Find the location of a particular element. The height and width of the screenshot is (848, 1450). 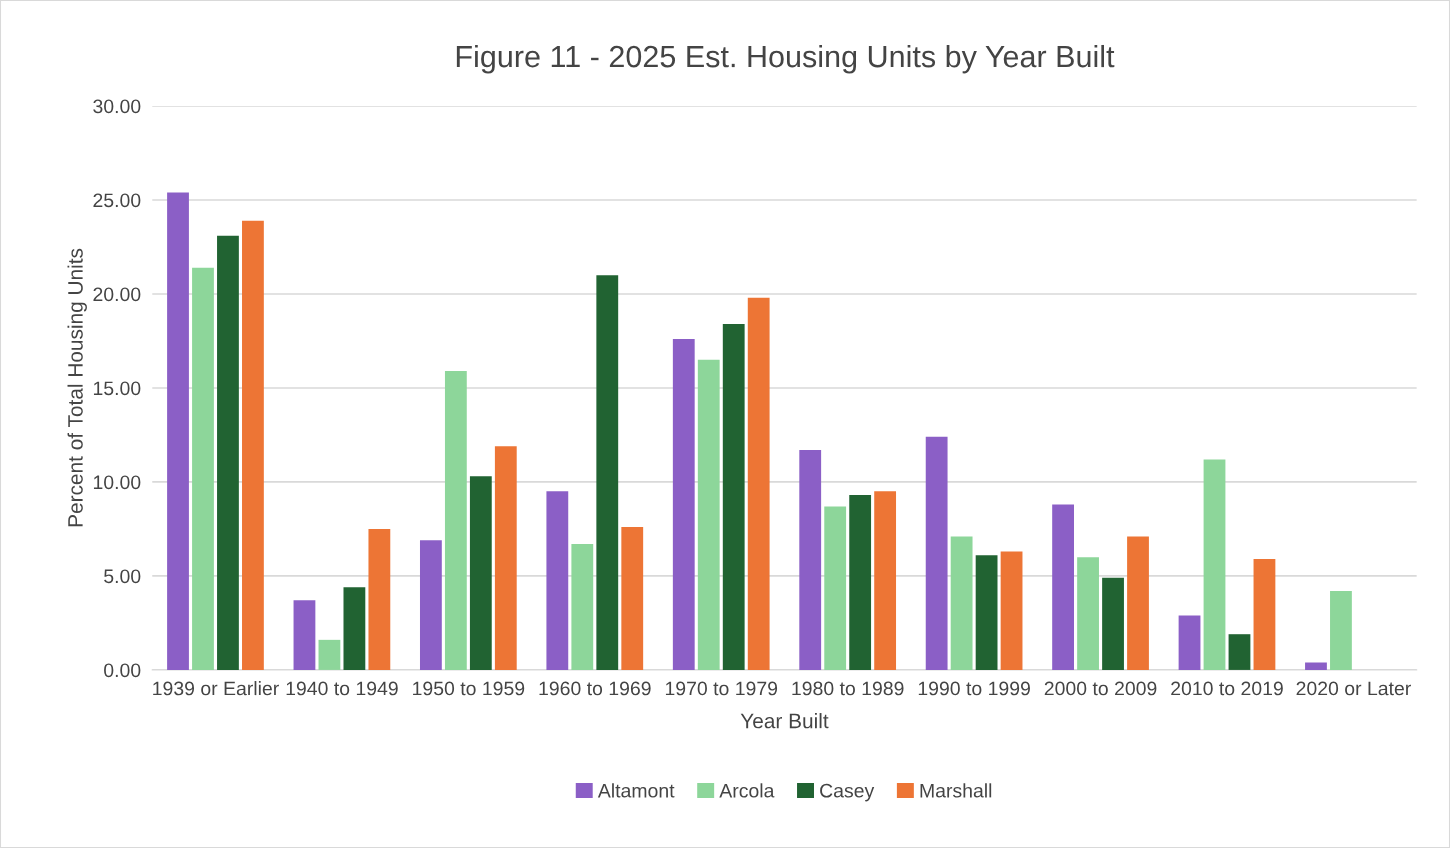

y-tick-label: 25.00 is located at coordinates (117, 200).